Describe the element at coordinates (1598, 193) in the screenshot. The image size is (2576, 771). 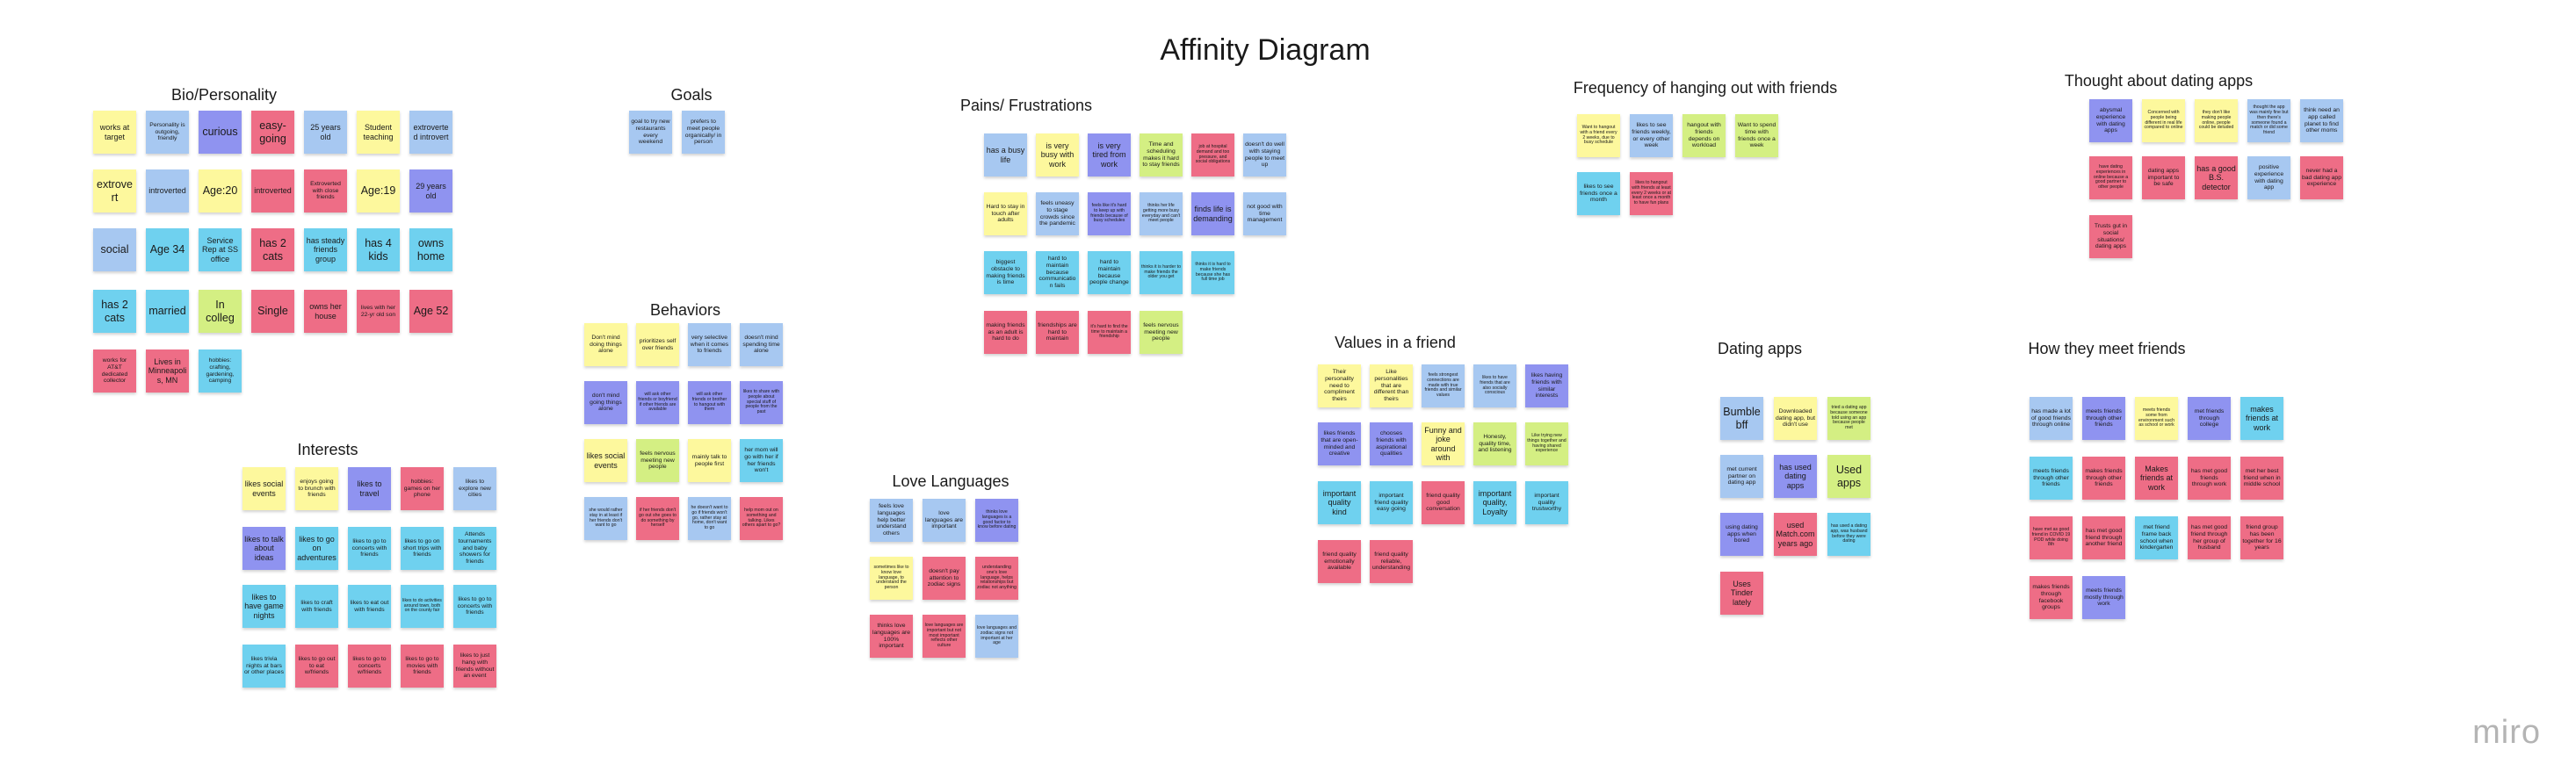
I see `sticky-note: likes to see friends once a month` at that location.